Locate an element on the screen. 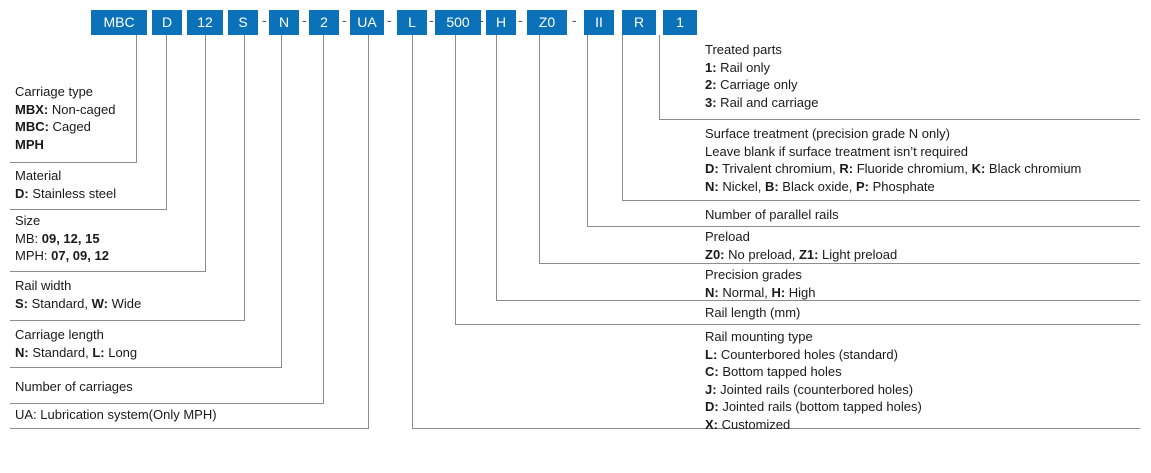 The width and height of the screenshot is (1151, 473). lubrication-title: UA: Lubrication system(Only MPH) is located at coordinates (116, 414).